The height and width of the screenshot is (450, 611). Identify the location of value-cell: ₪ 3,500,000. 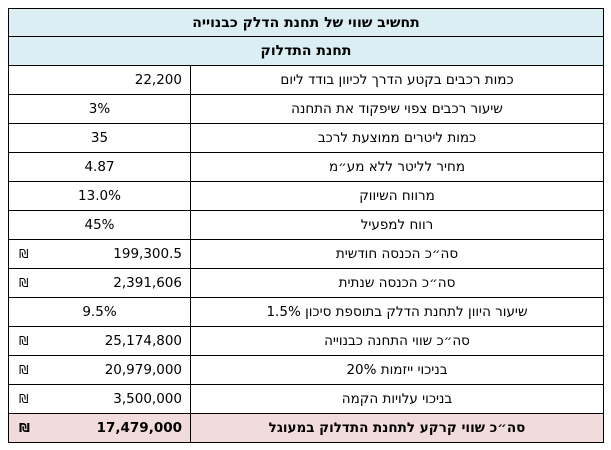
(99, 399).